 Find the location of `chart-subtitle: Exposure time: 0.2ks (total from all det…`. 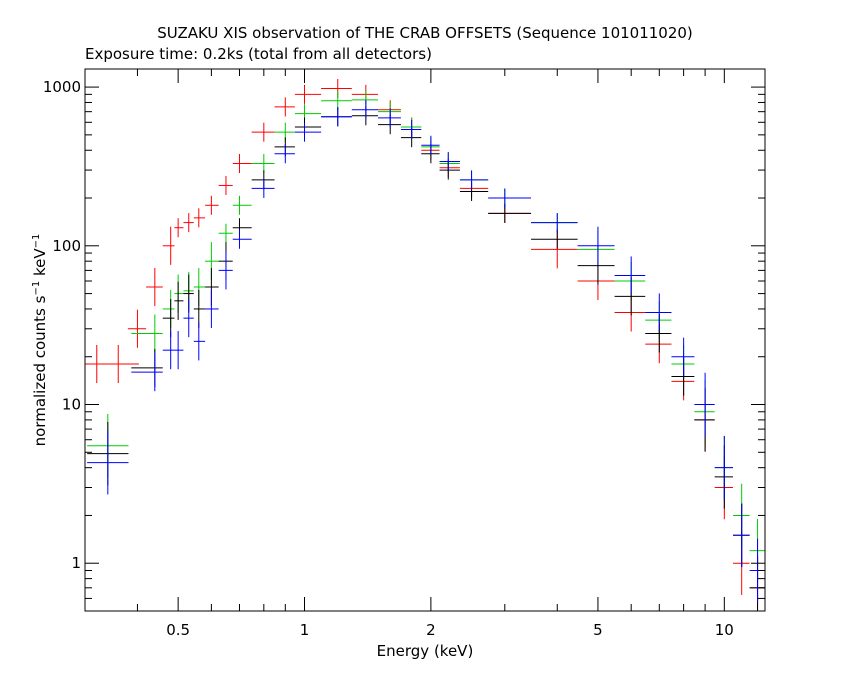

chart-subtitle: Exposure time: 0.2ks (total from all det… is located at coordinates (258, 54).